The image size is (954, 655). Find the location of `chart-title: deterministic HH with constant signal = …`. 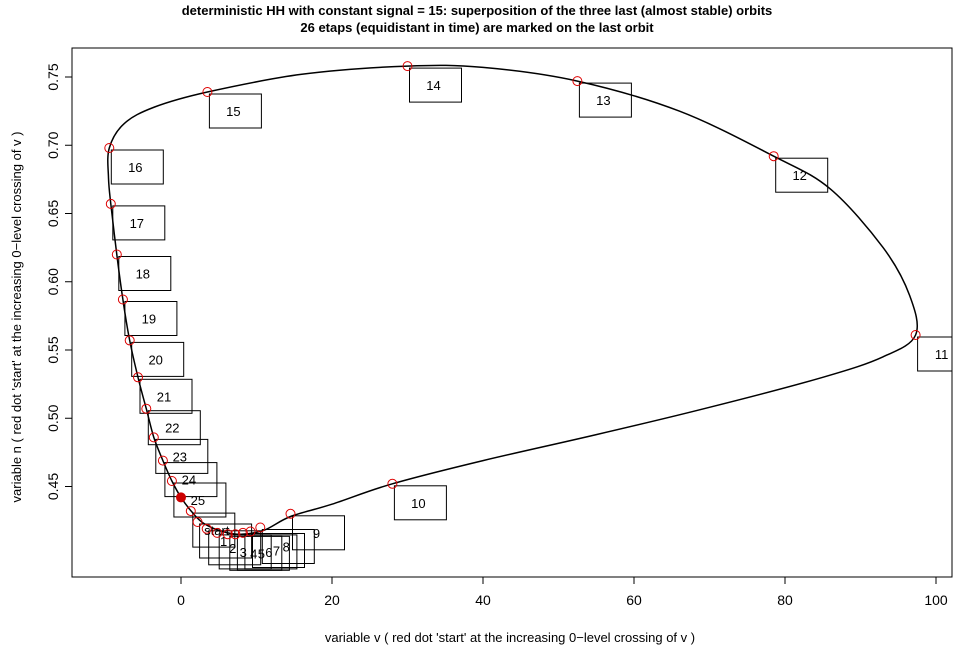

chart-title: deterministic HH with constant signal = … is located at coordinates (477, 10).